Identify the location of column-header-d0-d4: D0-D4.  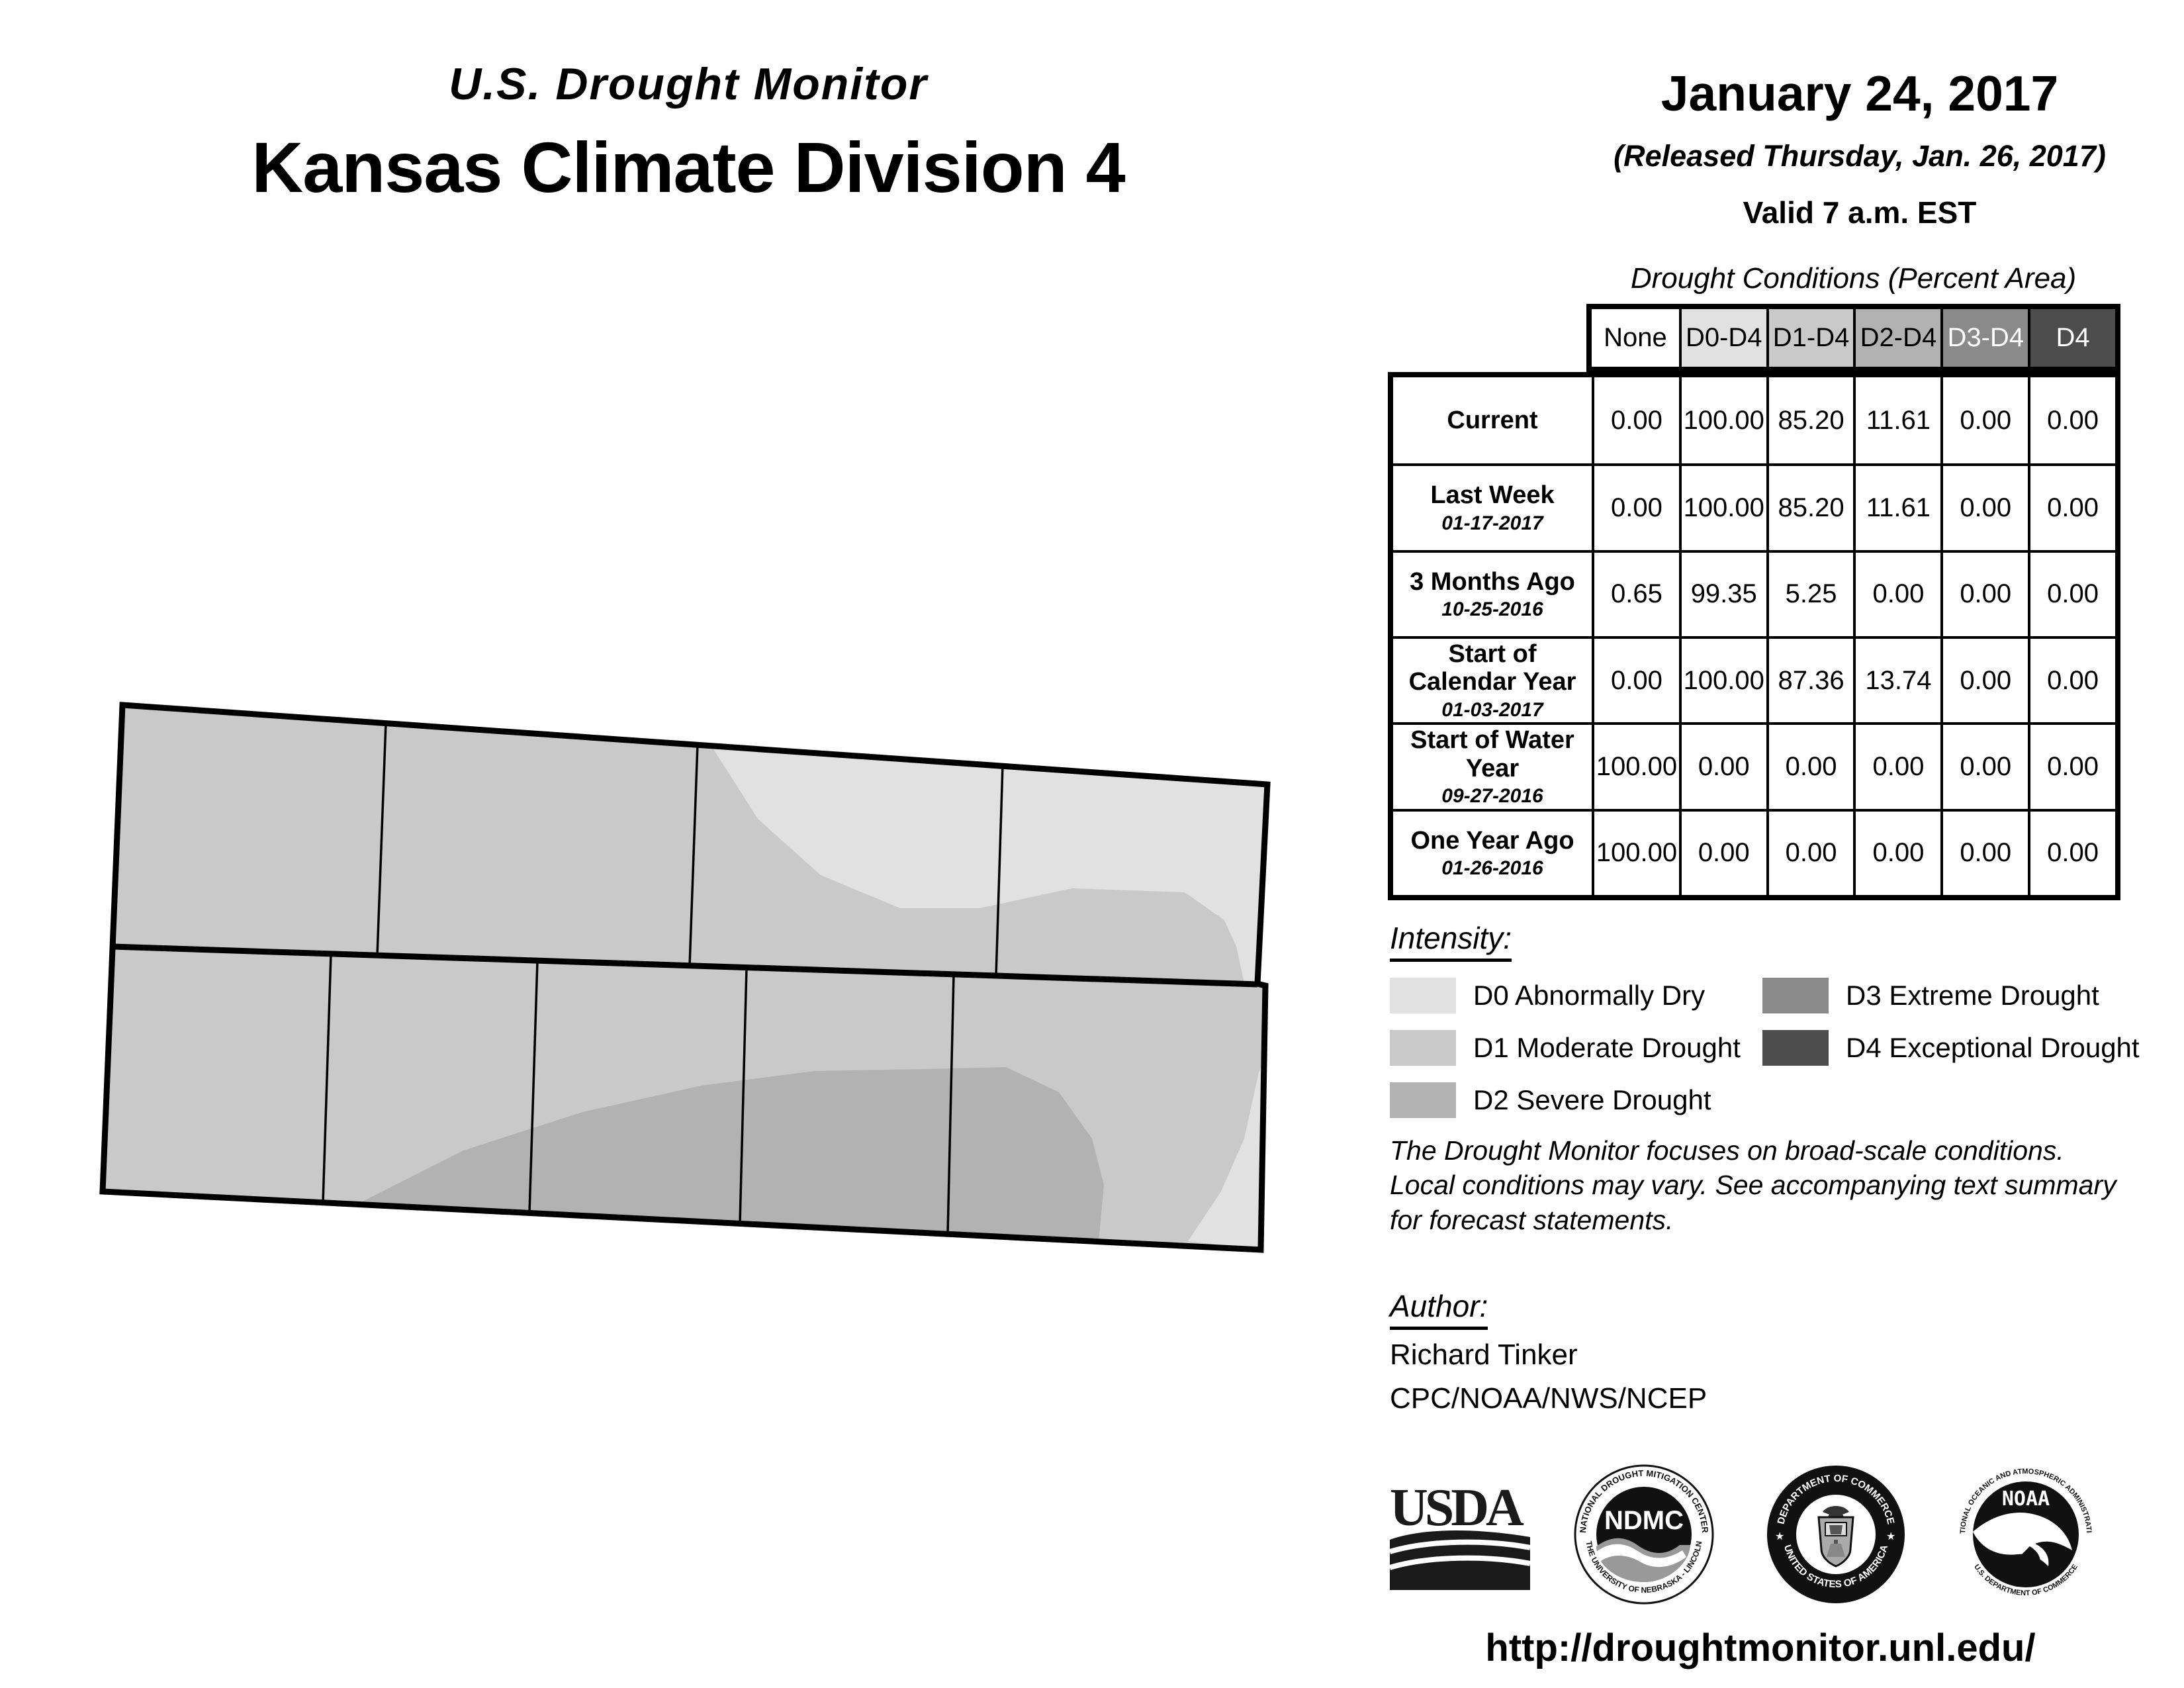
(1722, 338).